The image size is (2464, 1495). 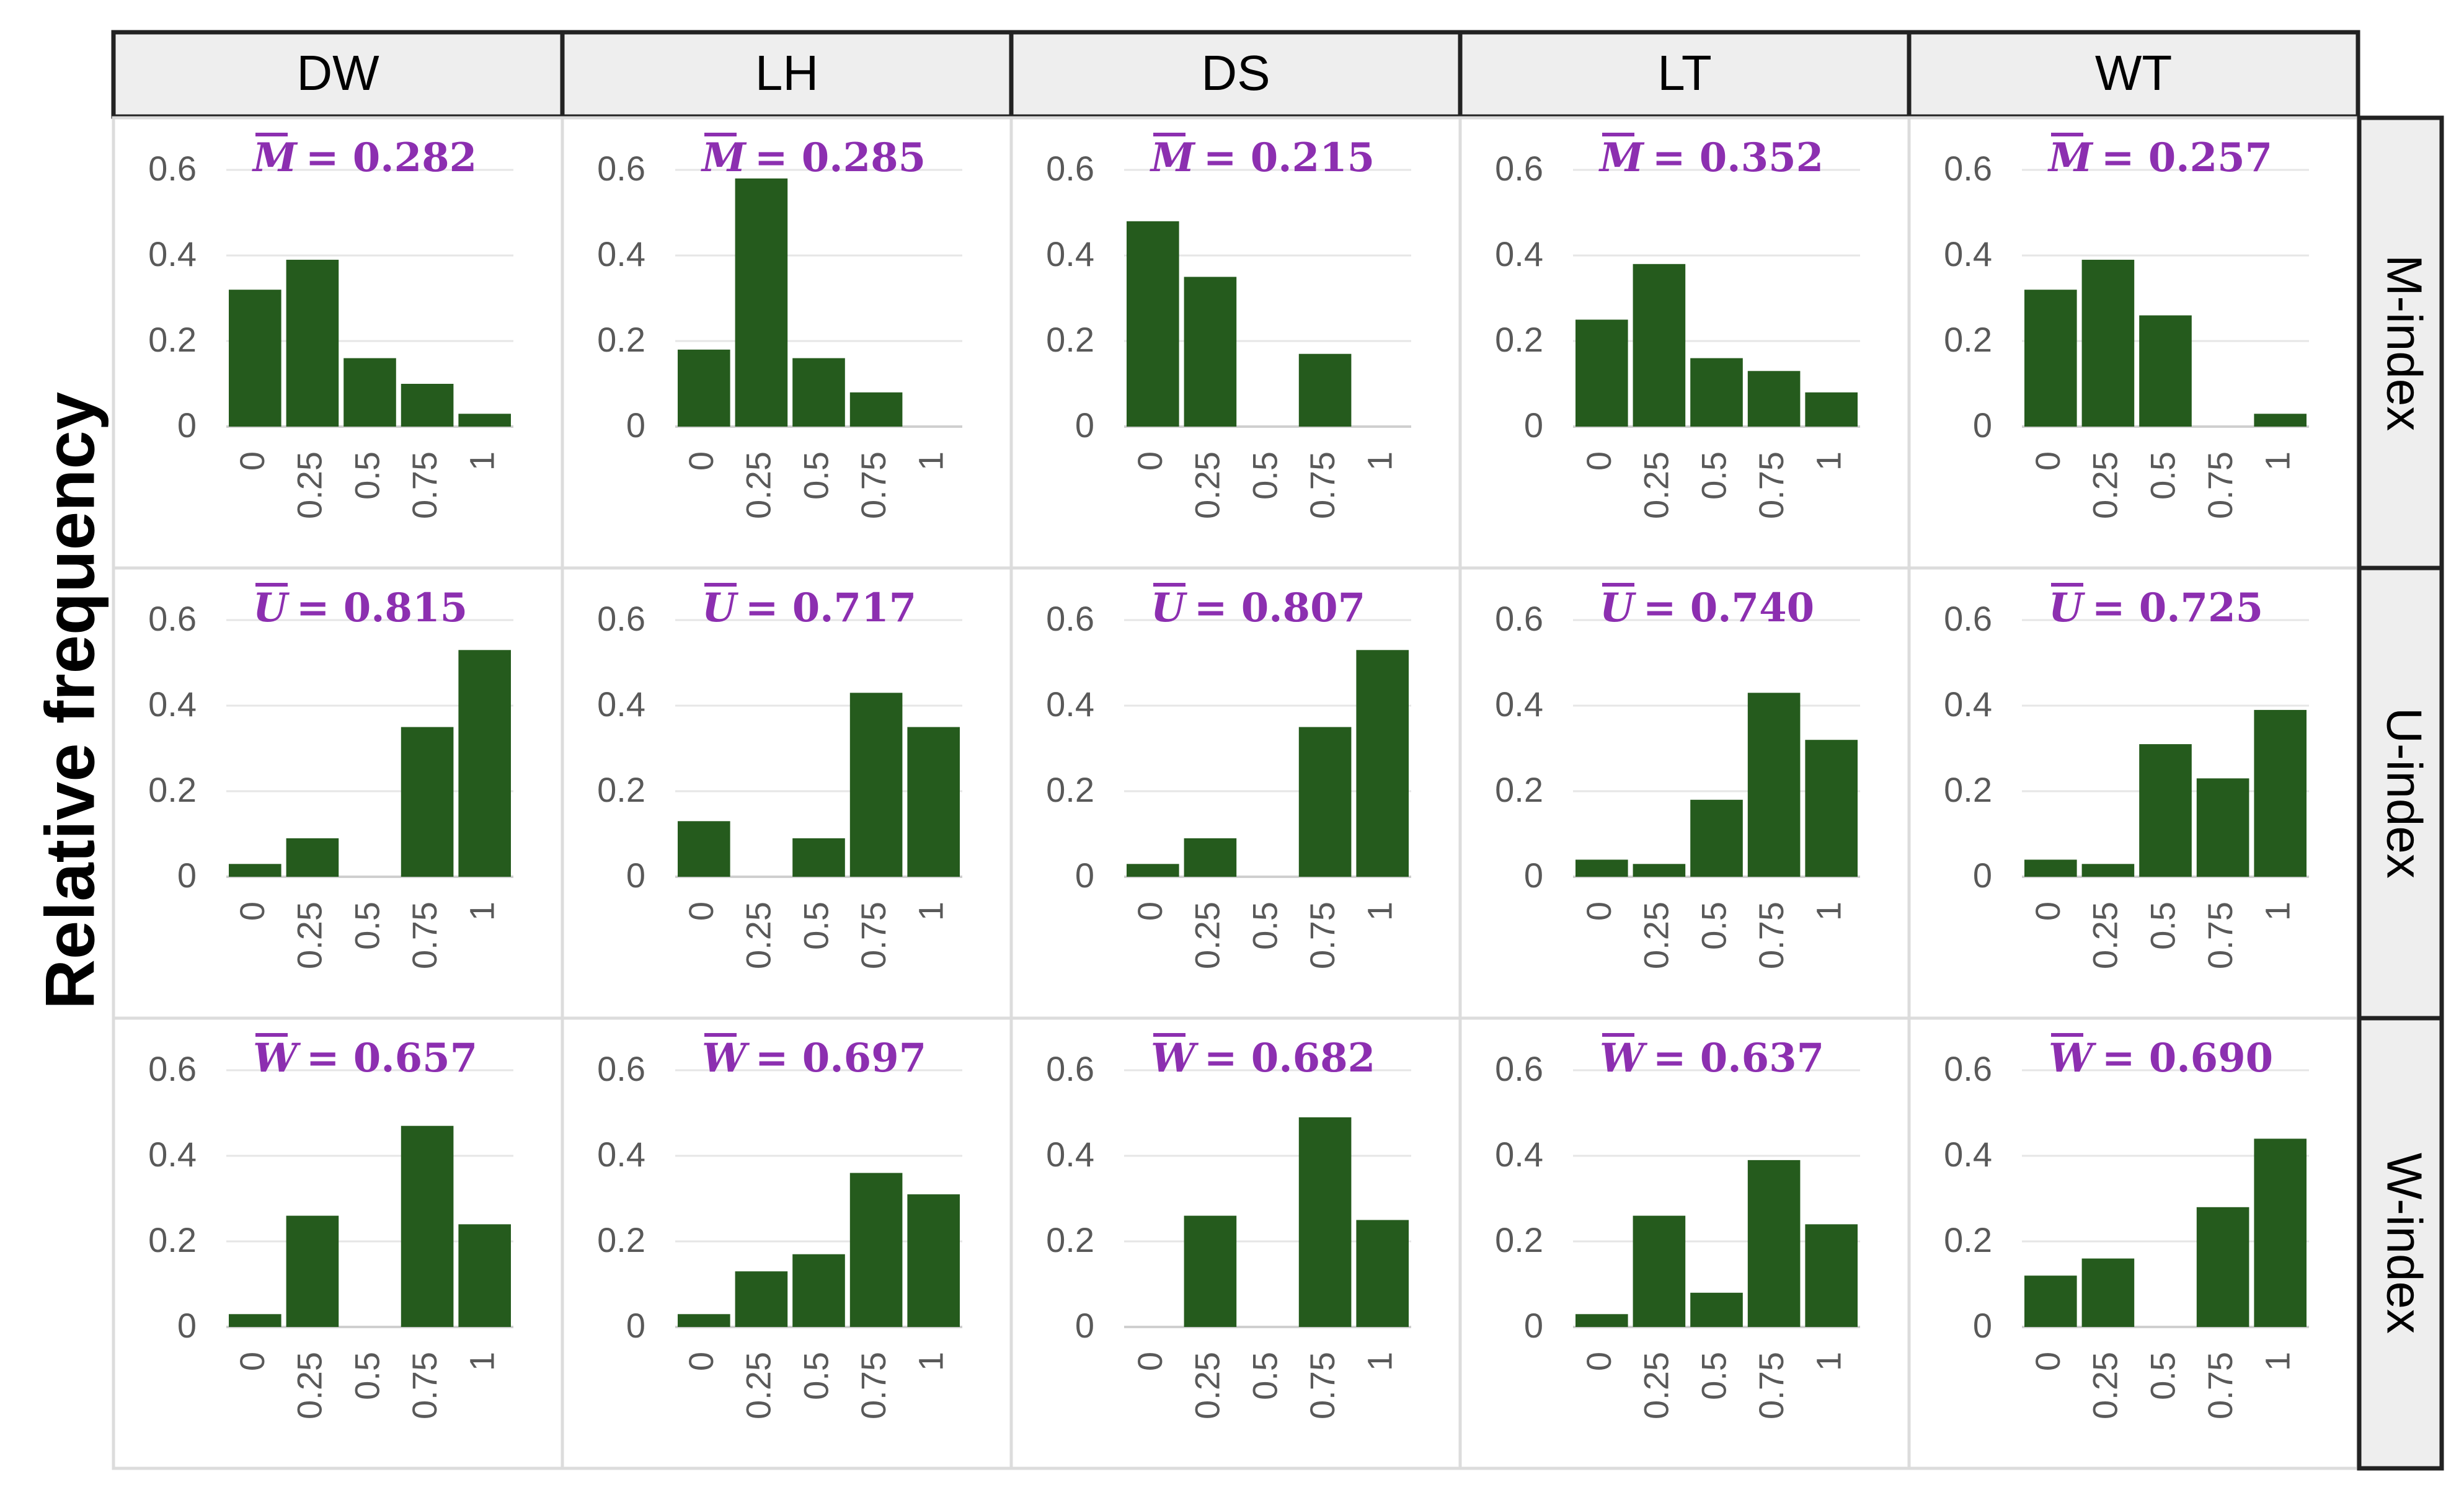 I want to click on panel-u-index-wt: 0 0.2 0.4 0.6 0 0.25 0.5 0.75 1 U = 0.725, so click(x=2133, y=793).